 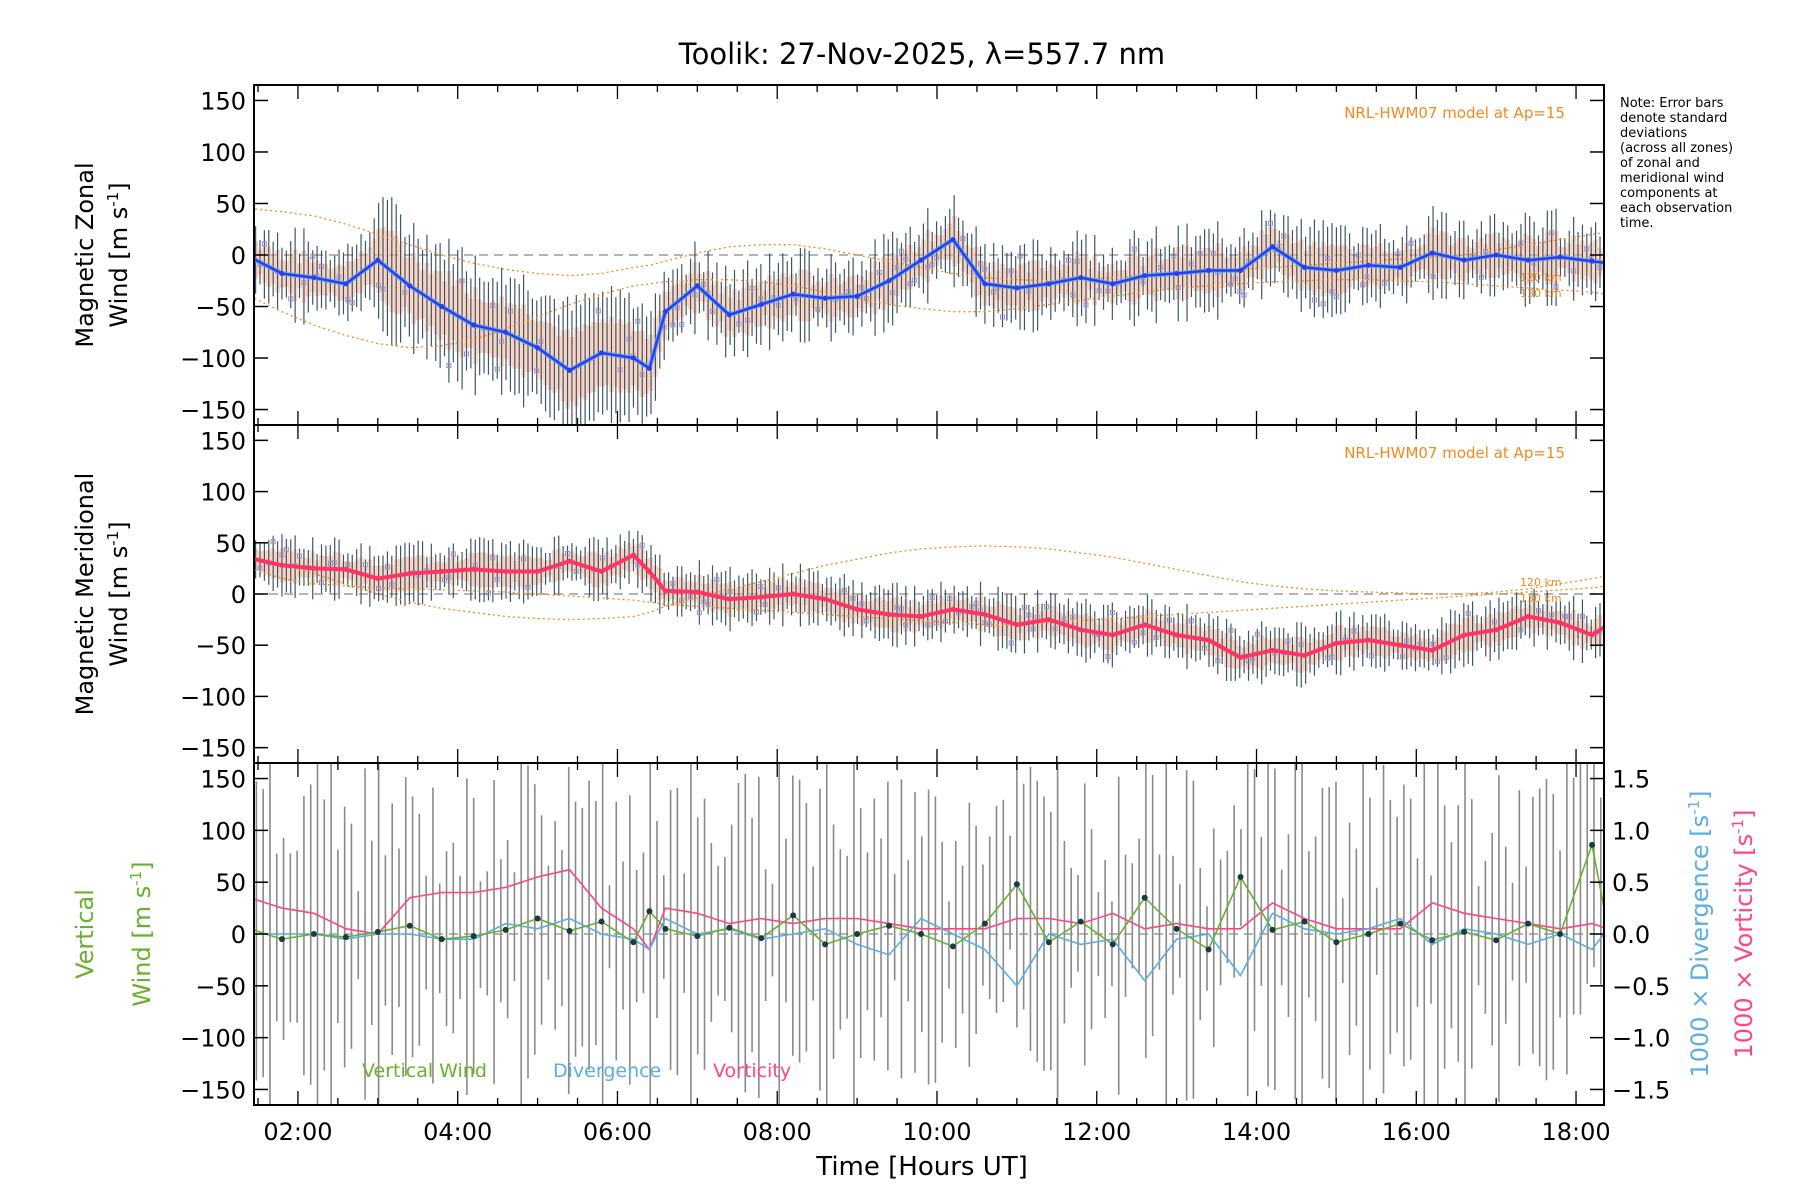 I want to click on x-tick-label: 16:00, so click(x=1416, y=1132).